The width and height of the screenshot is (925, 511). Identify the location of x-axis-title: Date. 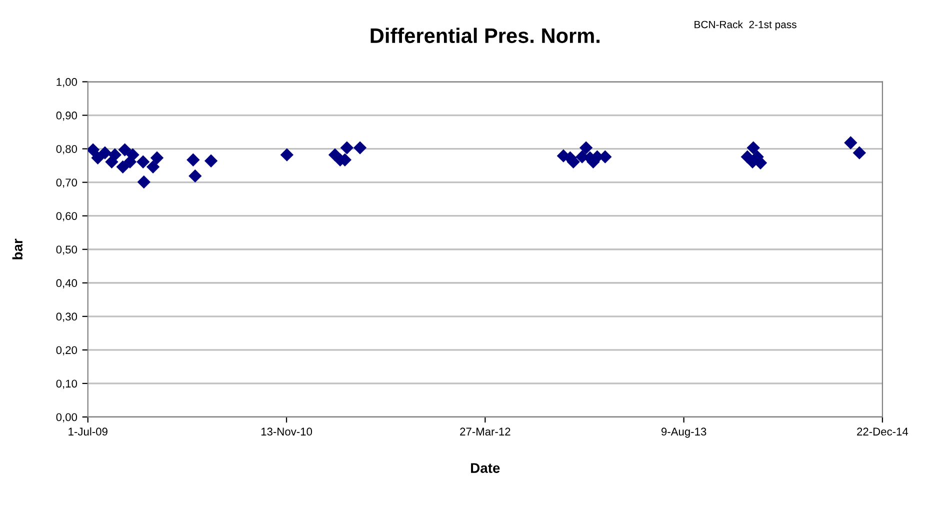
(485, 468).